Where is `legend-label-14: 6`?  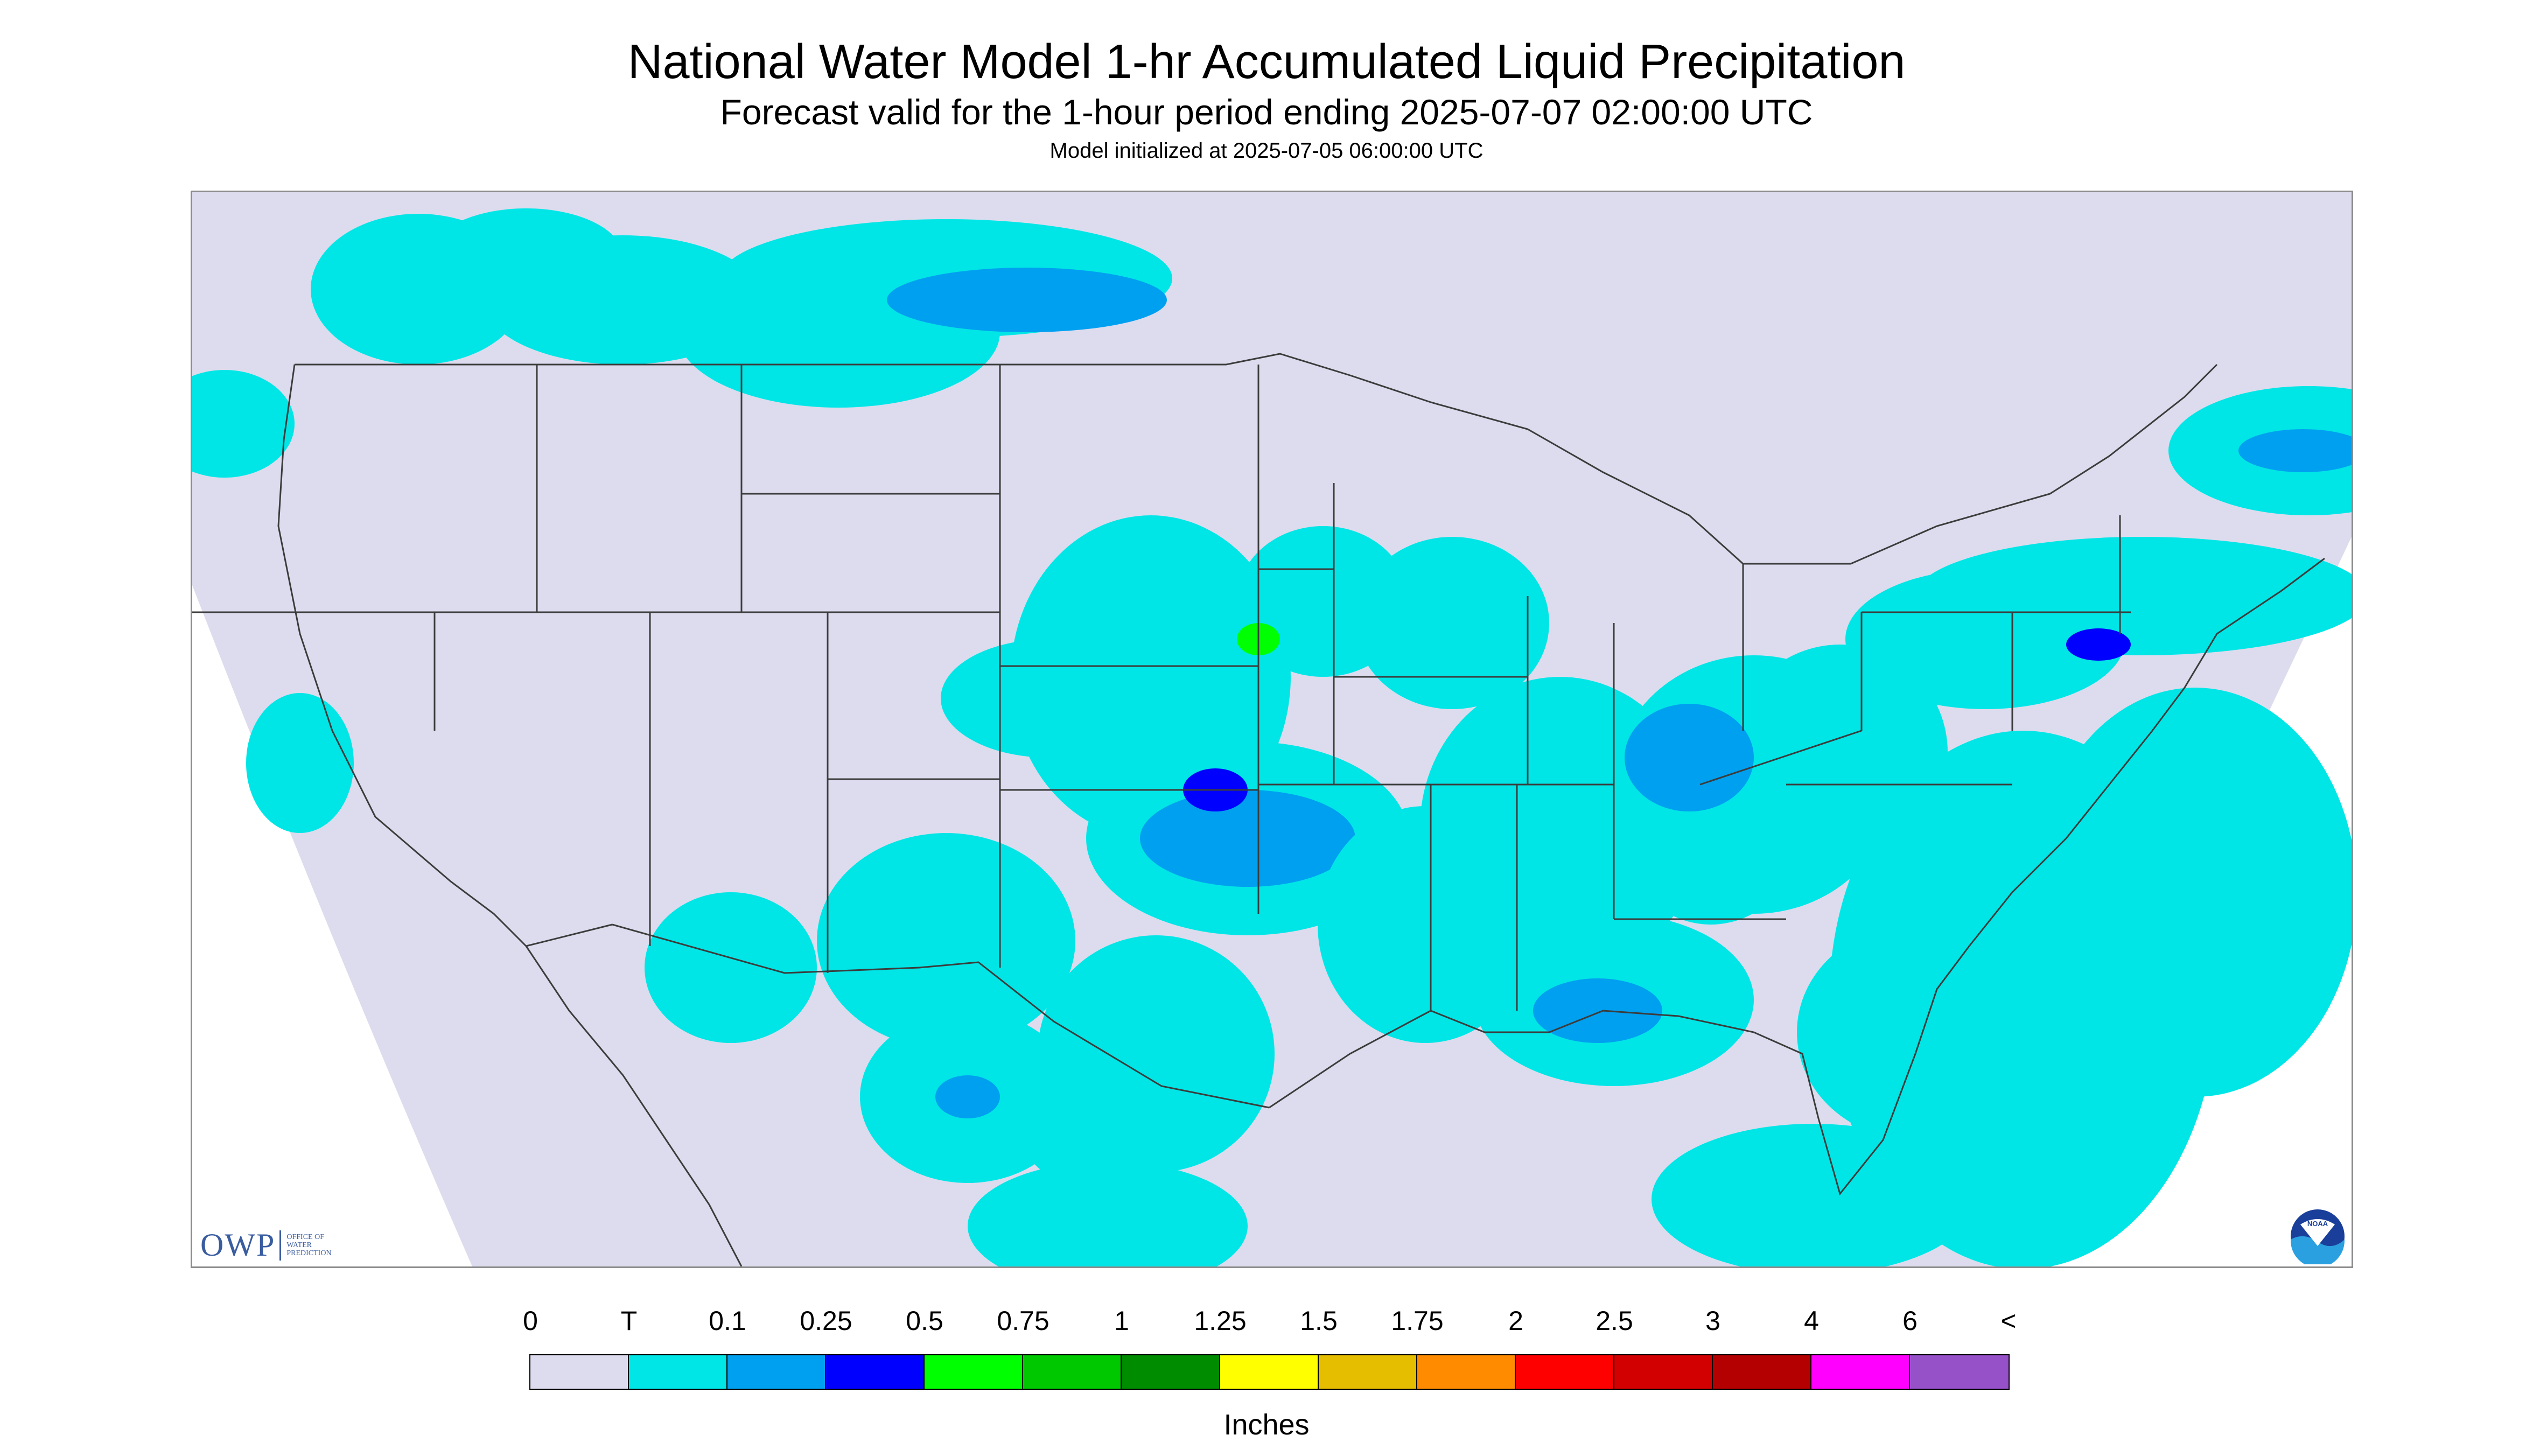 legend-label-14: 6 is located at coordinates (1910, 1321).